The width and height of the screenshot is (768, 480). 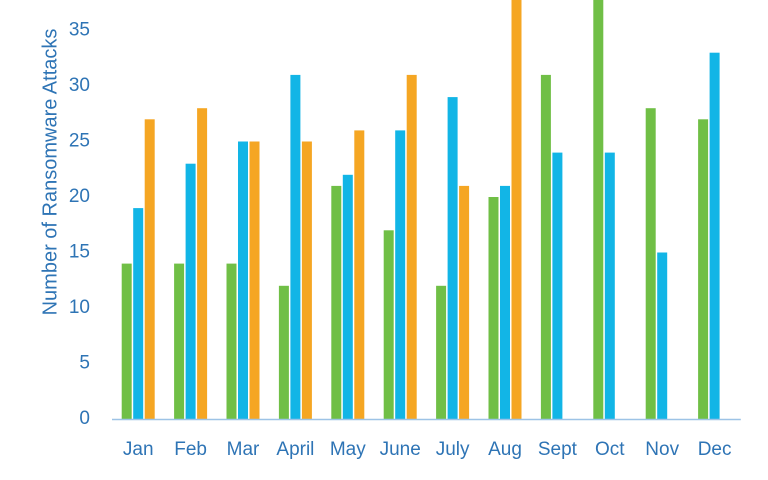 What do you see at coordinates (79, 307) in the screenshot?
I see `y-tick-label: 10` at bounding box center [79, 307].